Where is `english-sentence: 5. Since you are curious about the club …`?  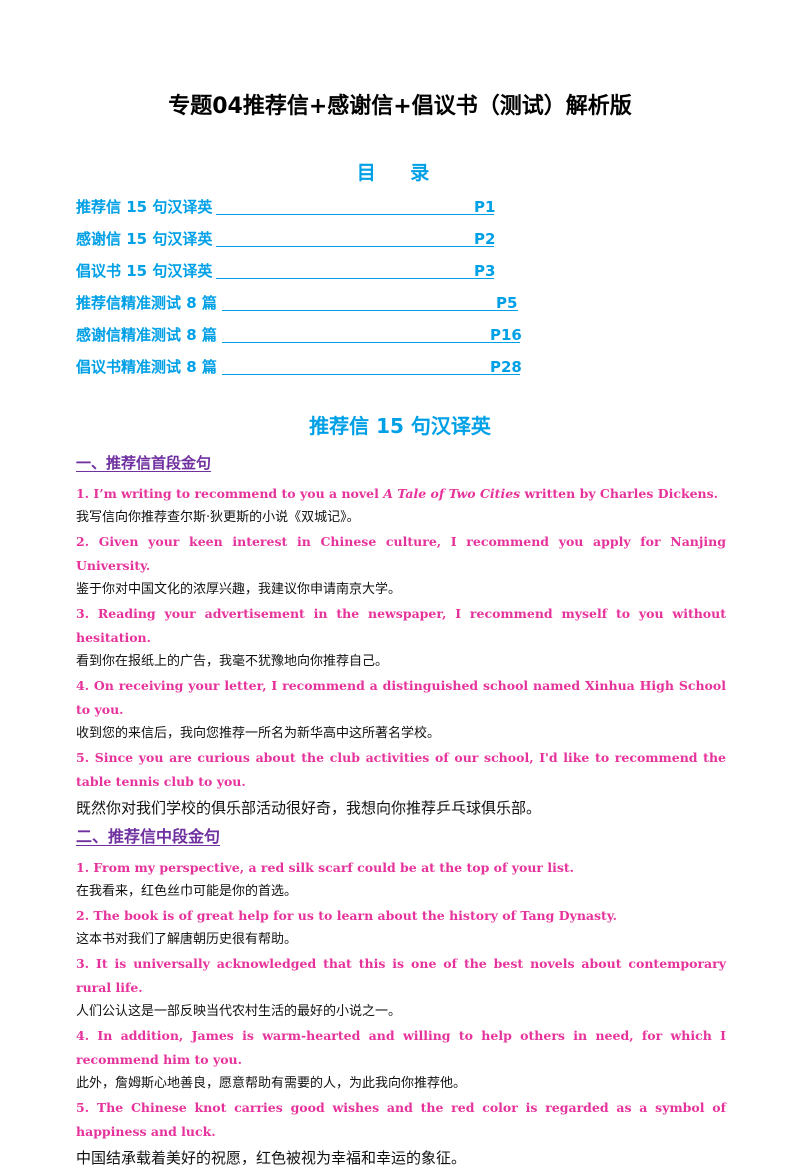 english-sentence: 5. Since you are curious about the club … is located at coordinates (401, 769).